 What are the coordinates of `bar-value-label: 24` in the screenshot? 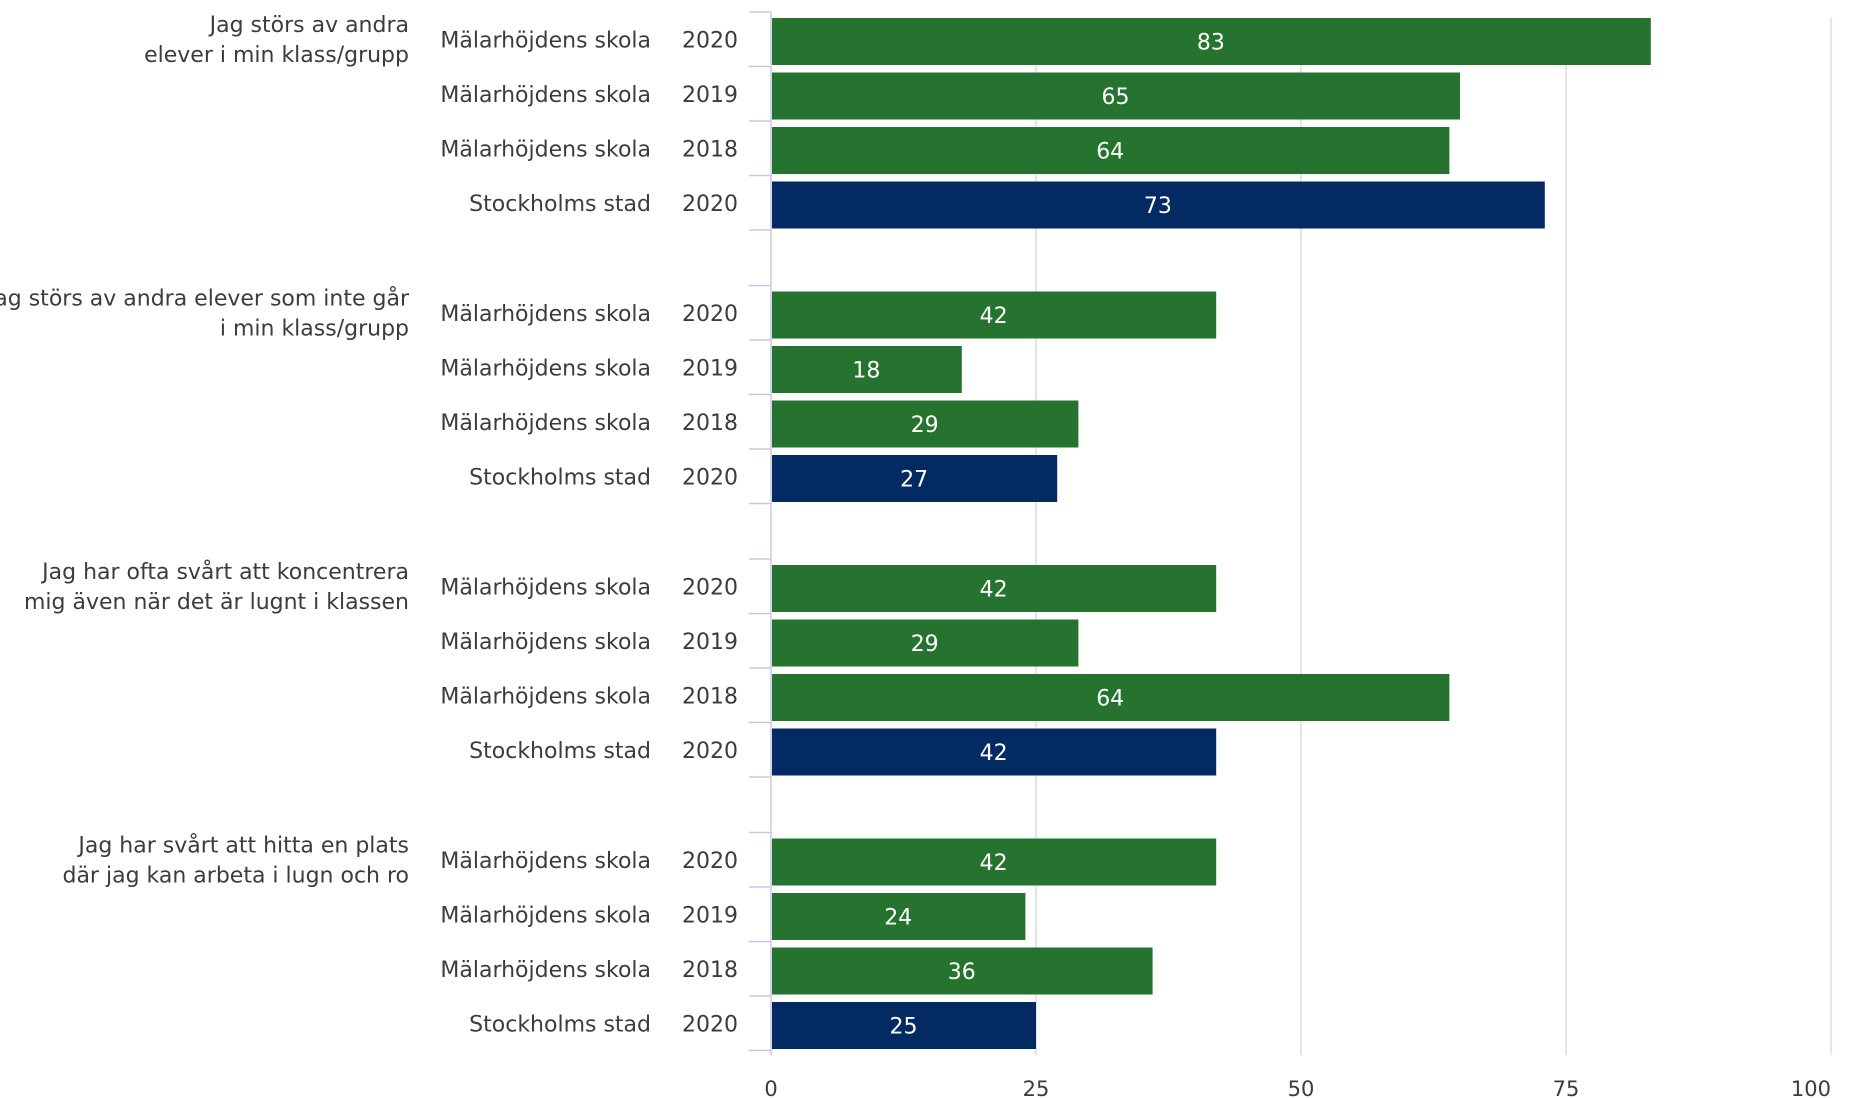 It's located at (898, 918).